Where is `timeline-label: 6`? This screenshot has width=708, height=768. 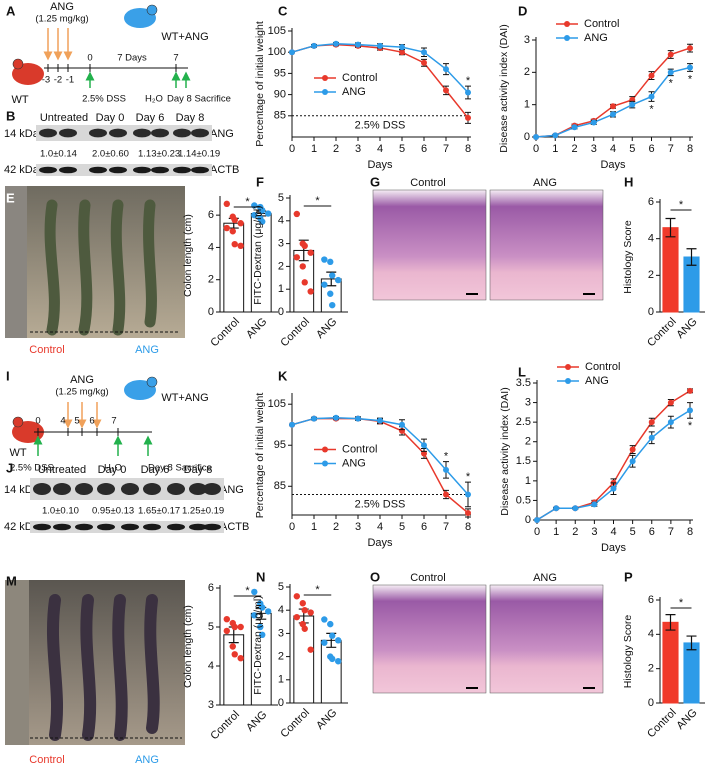
timeline-label: 6 is located at coordinates (91, 421).